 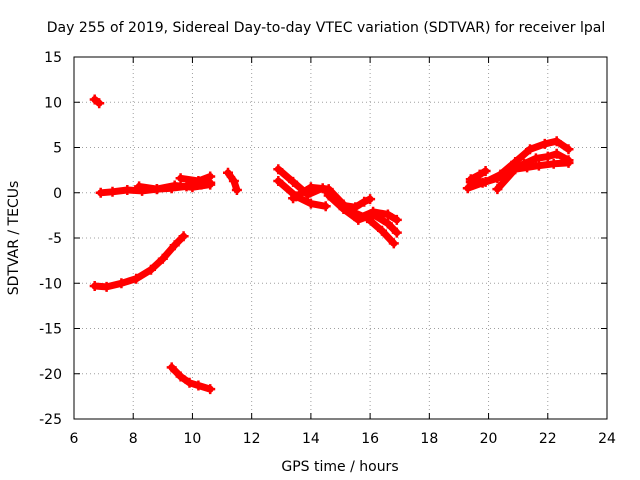 What do you see at coordinates (548, 439) in the screenshot?
I see `x-tick-label: 22` at bounding box center [548, 439].